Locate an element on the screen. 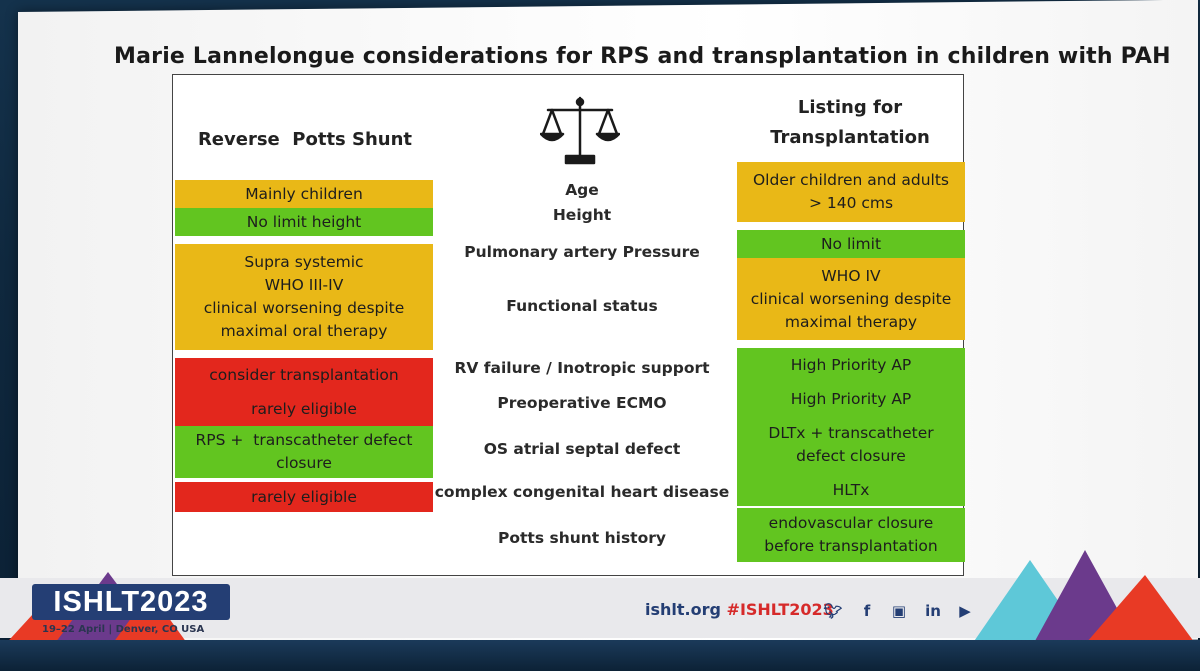  site-link: ishlt.org is located at coordinates (683, 609).